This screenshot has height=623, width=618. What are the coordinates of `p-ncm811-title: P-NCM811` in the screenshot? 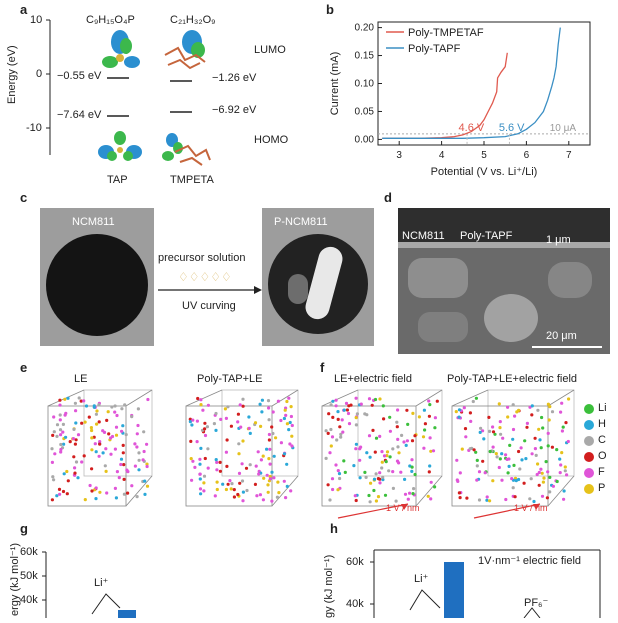 It's located at (301, 222).